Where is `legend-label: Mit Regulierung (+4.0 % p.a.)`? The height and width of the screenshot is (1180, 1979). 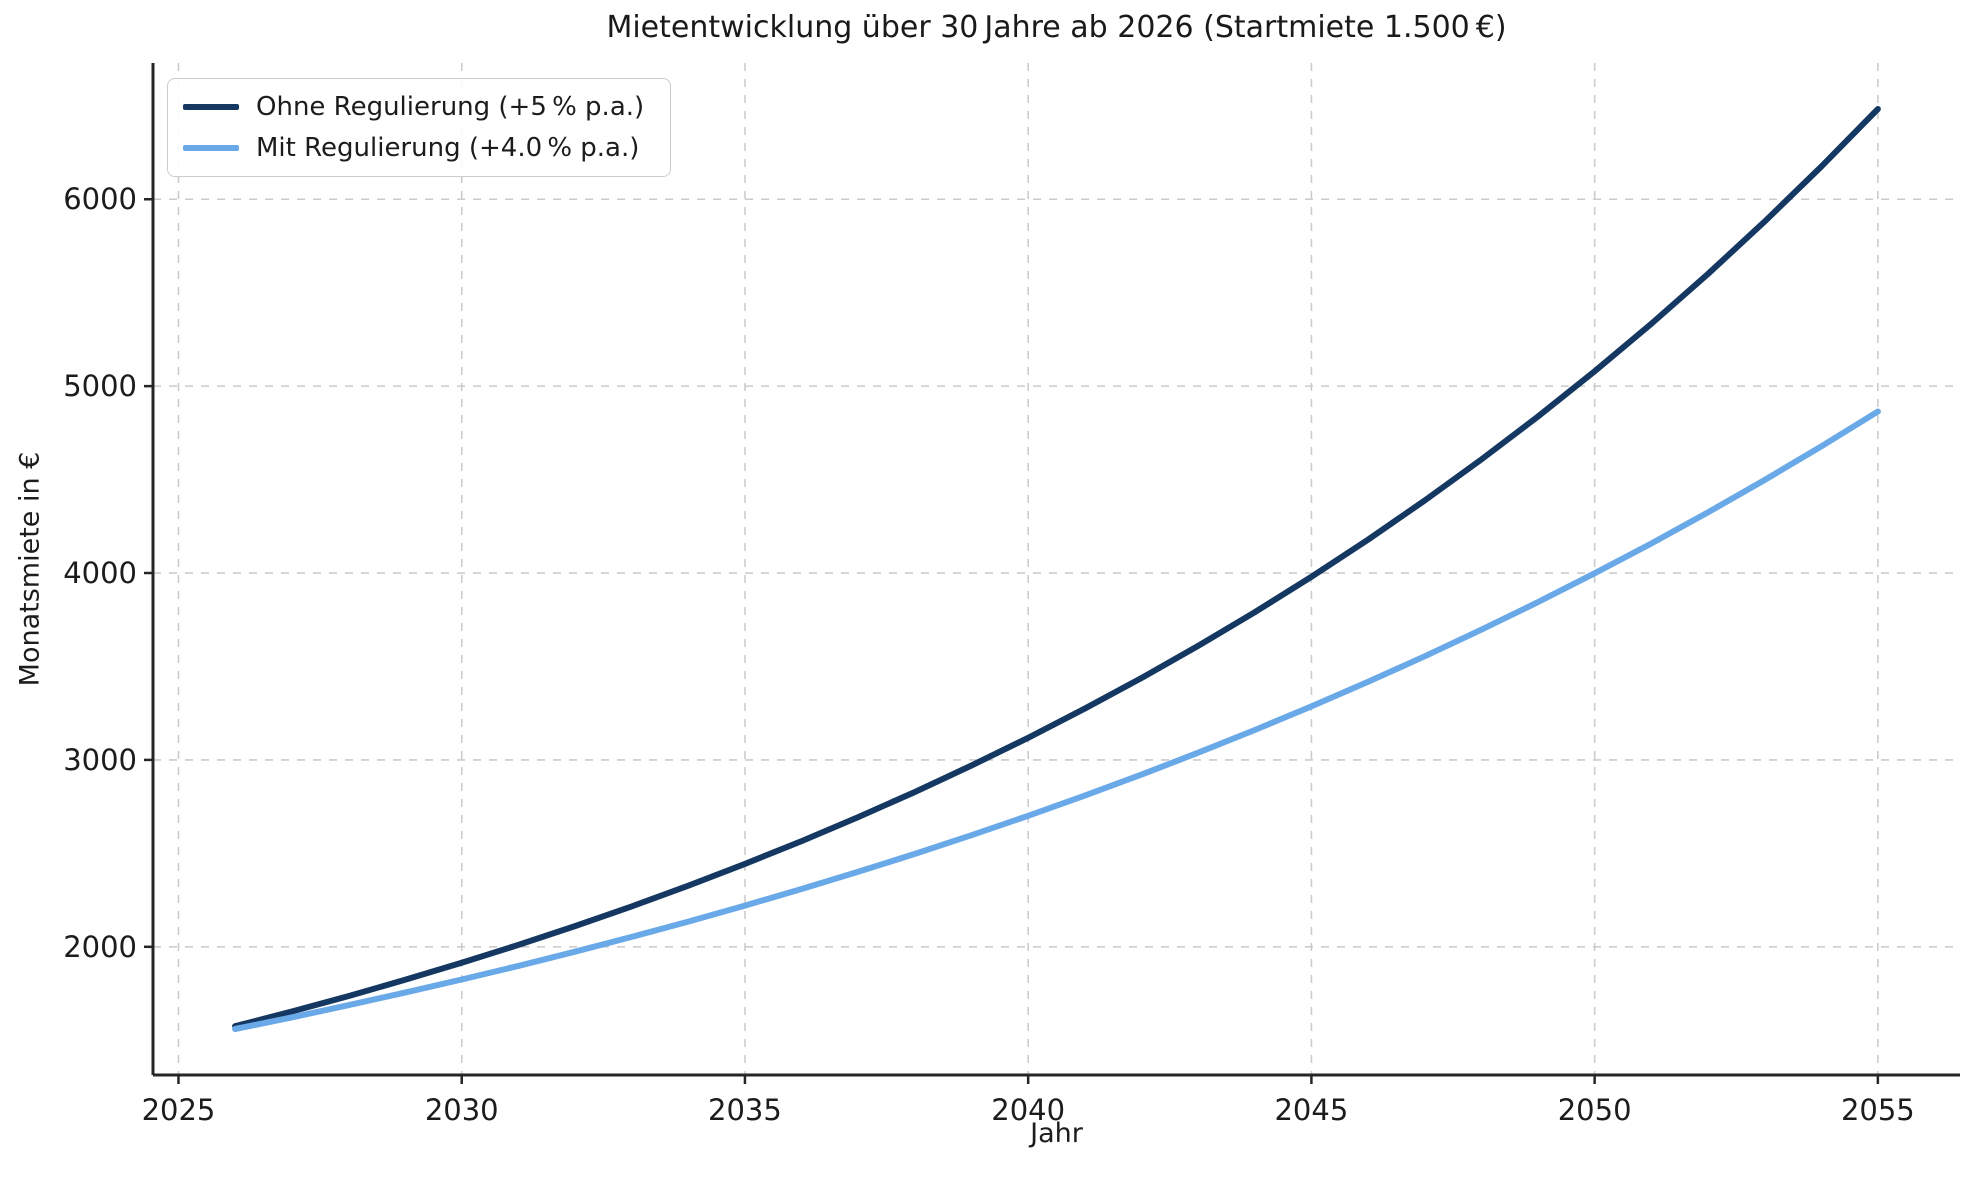 legend-label: Mit Regulierung (+4.0 % p.a.) is located at coordinates (448, 148).